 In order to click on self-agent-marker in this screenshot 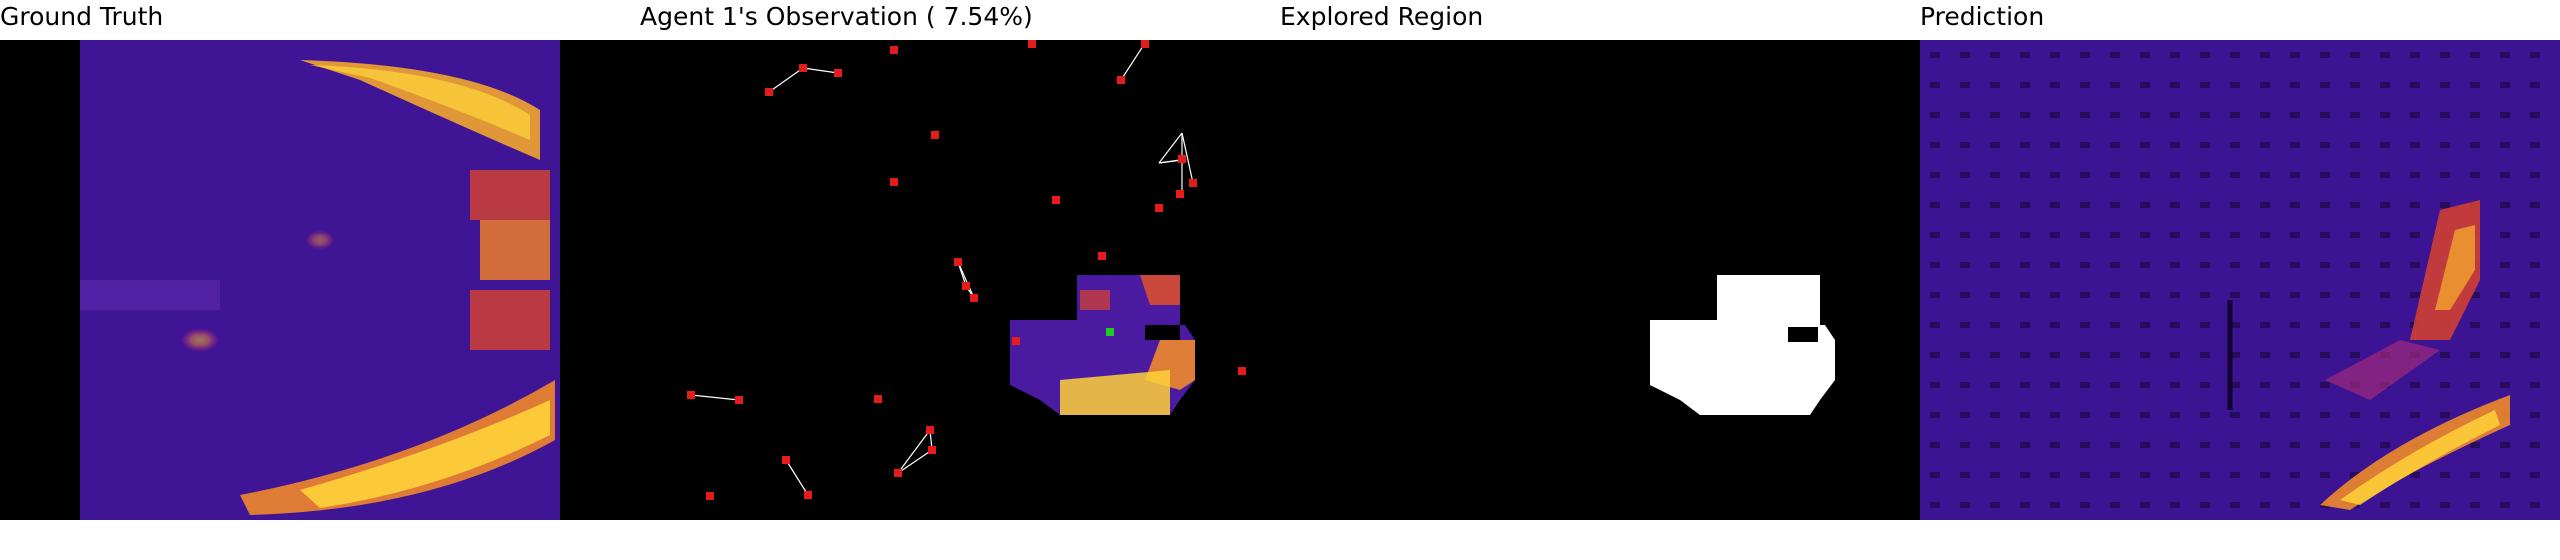, I will do `click(1110, 332)`.